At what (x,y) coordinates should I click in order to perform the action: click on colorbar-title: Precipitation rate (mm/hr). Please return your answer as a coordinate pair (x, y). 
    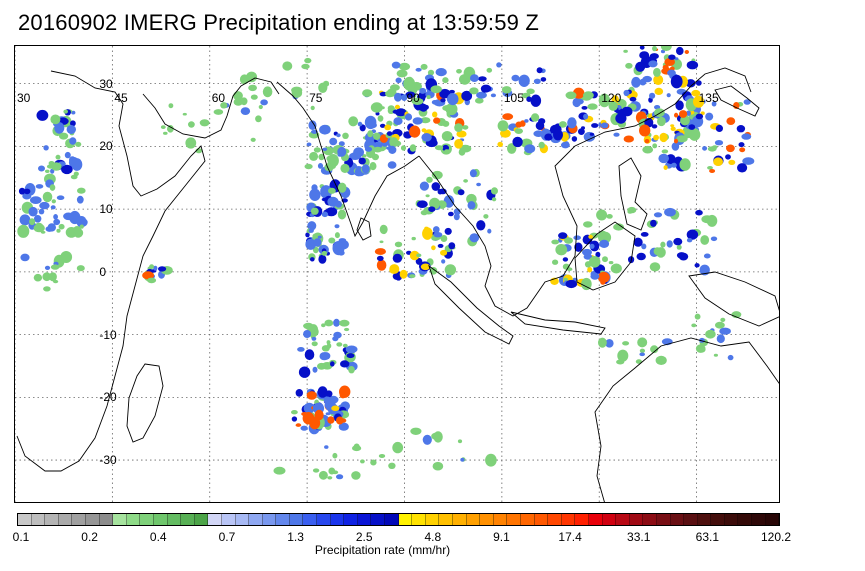
    Looking at the image, I should click on (382, 550).